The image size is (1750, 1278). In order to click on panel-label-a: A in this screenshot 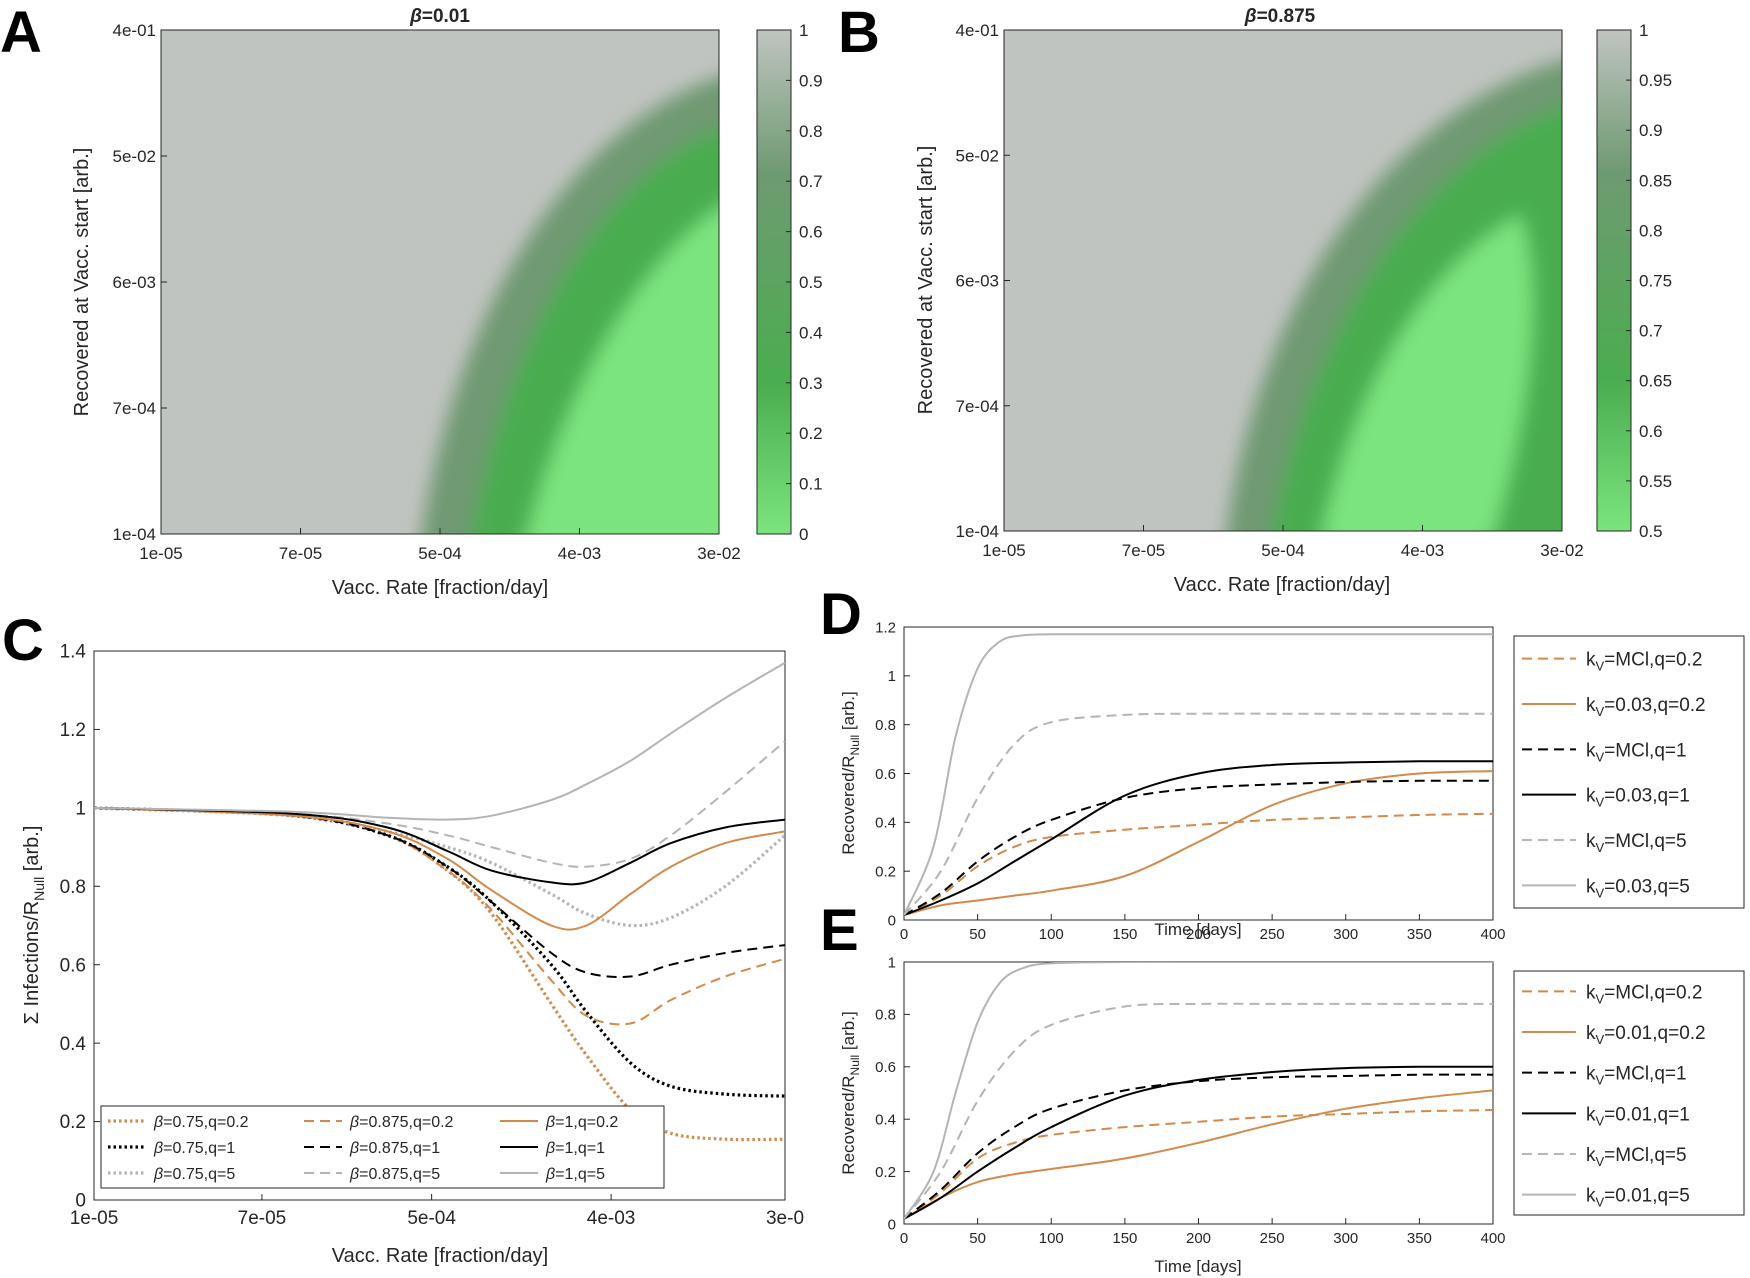, I will do `click(21, 32)`.